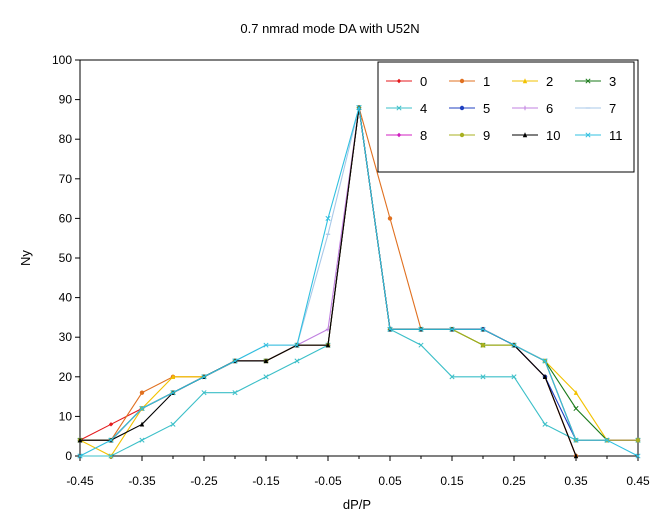 This screenshot has height=531, width=660. I want to click on series-9-point, so click(638, 440).